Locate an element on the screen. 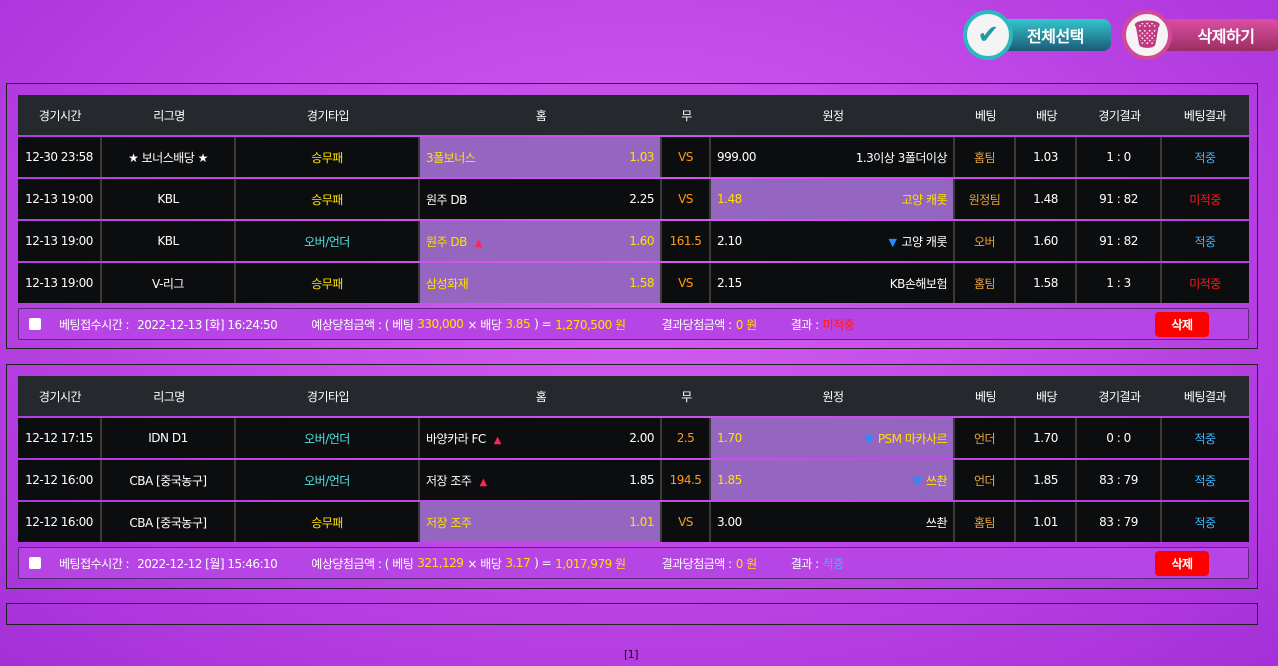 This screenshot has width=1278, height=666. draw-value: 161.5 is located at coordinates (686, 241).